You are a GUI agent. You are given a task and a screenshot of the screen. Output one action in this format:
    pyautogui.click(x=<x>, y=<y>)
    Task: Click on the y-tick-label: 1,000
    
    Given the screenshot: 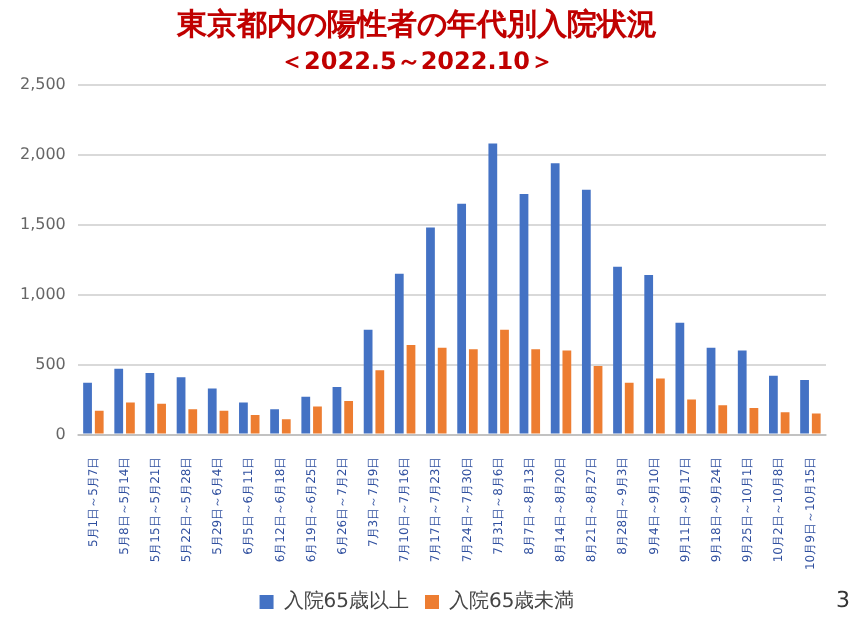 What is the action you would take?
    pyautogui.click(x=42, y=293)
    